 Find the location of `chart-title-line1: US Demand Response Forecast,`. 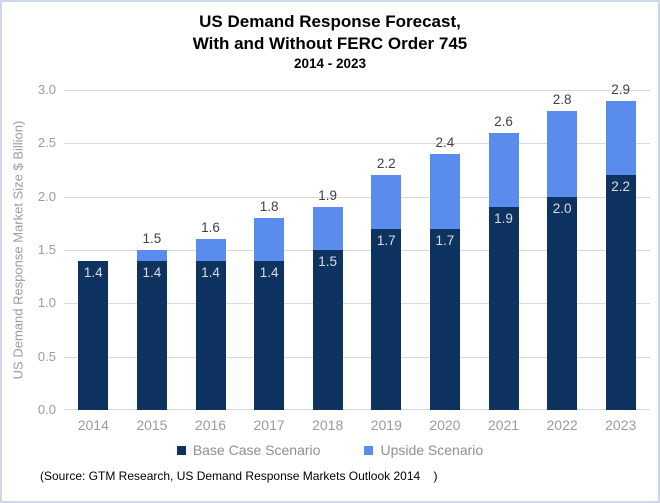

chart-title-line1: US Demand Response Forecast, is located at coordinates (330, 21).